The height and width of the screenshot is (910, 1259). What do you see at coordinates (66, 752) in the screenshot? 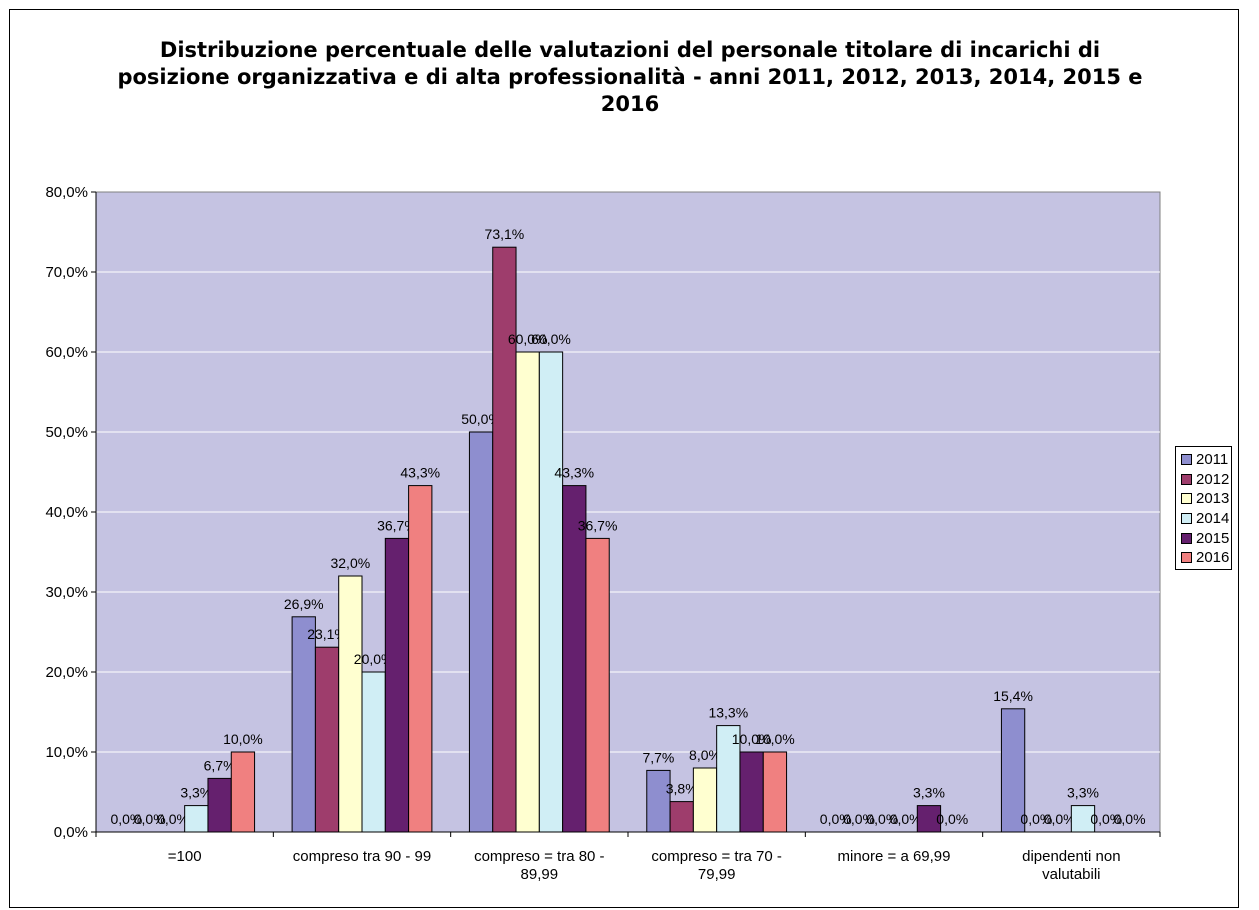
I see `y-tick-label: 10,0%` at bounding box center [66, 752].